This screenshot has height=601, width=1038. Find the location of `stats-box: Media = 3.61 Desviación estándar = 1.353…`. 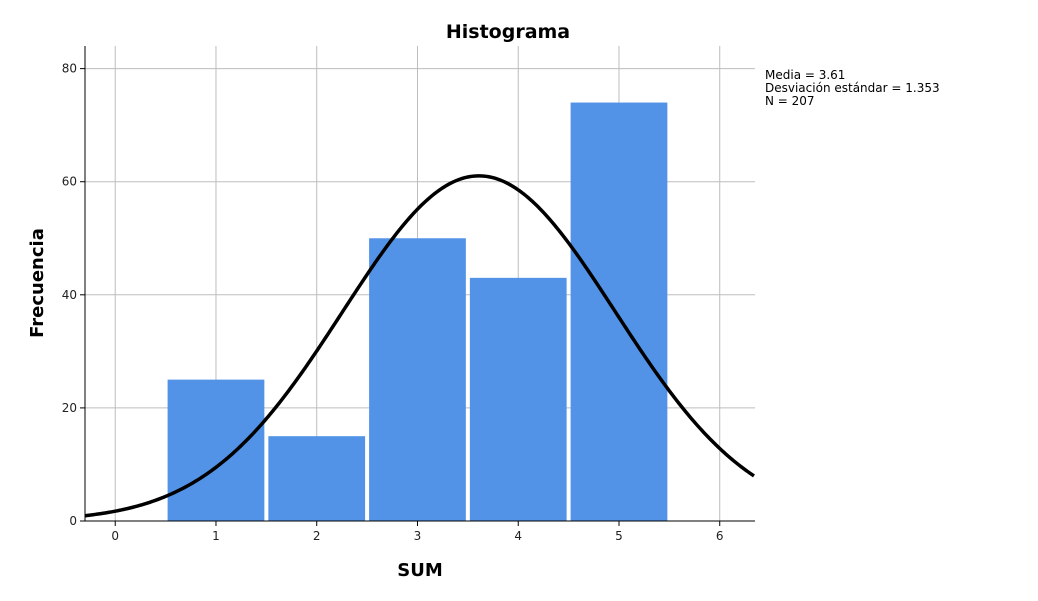

stats-box: Media = 3.61 Desviación estándar = 1.353… is located at coordinates (852, 88).